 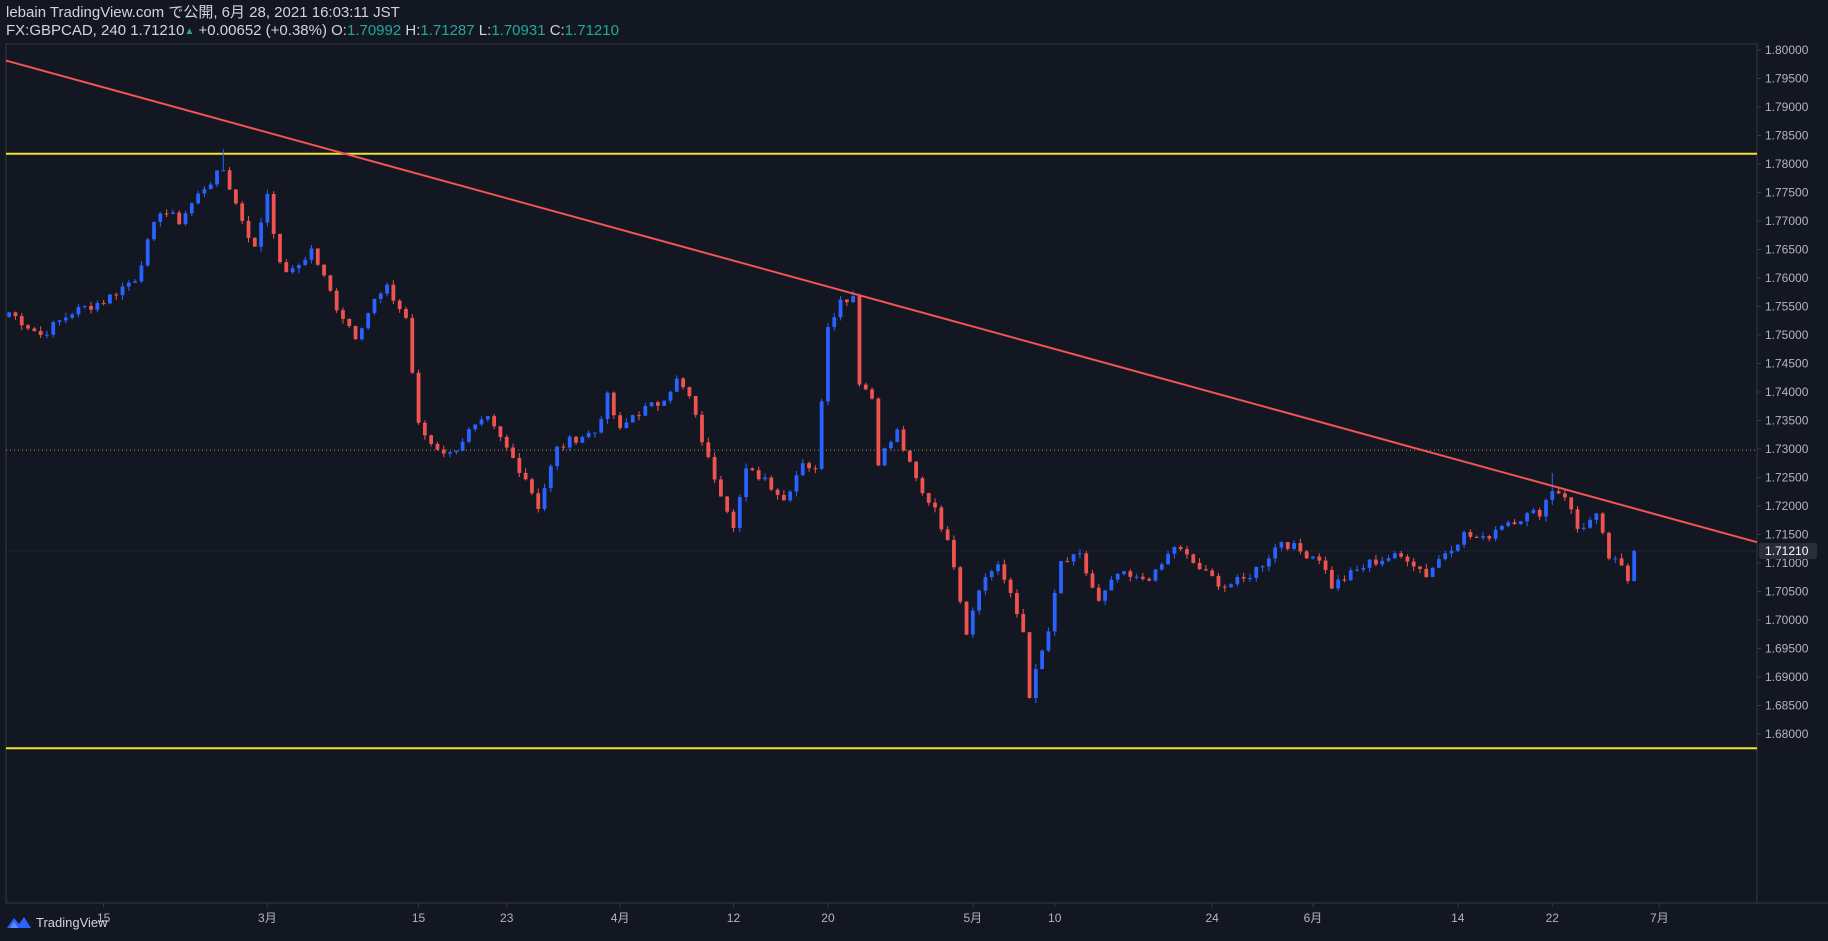 What do you see at coordinates (157, 30) in the screenshot?
I see `last-price: 1.71210` at bounding box center [157, 30].